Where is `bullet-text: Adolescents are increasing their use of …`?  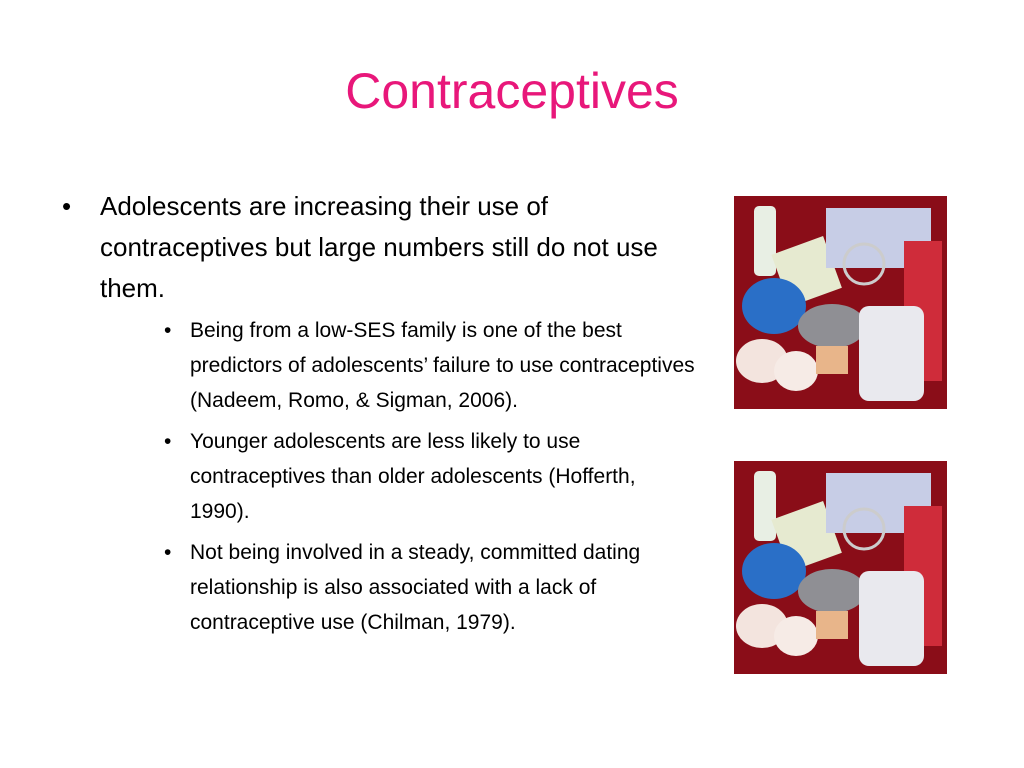 bullet-text: Adolescents are increasing their use of … is located at coordinates (379, 247).